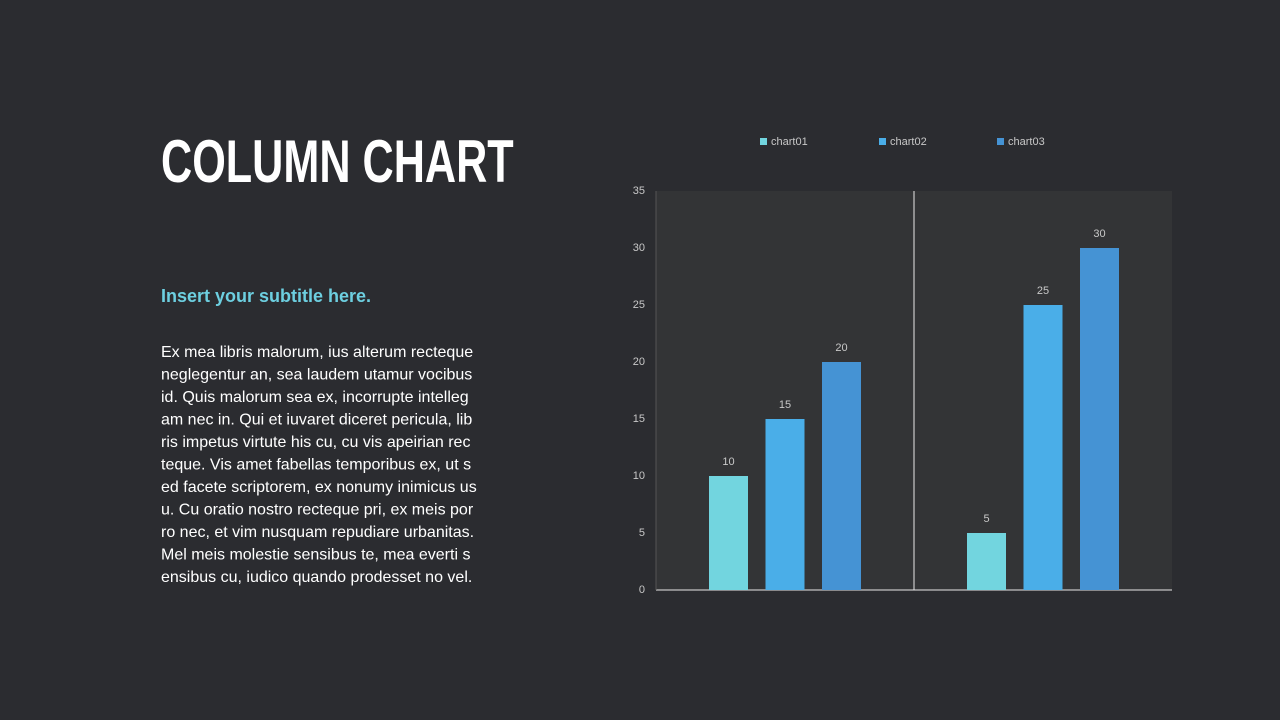 This screenshot has height=720, width=1280. What do you see at coordinates (639, 248) in the screenshot?
I see `y-tick-label: 30` at bounding box center [639, 248].